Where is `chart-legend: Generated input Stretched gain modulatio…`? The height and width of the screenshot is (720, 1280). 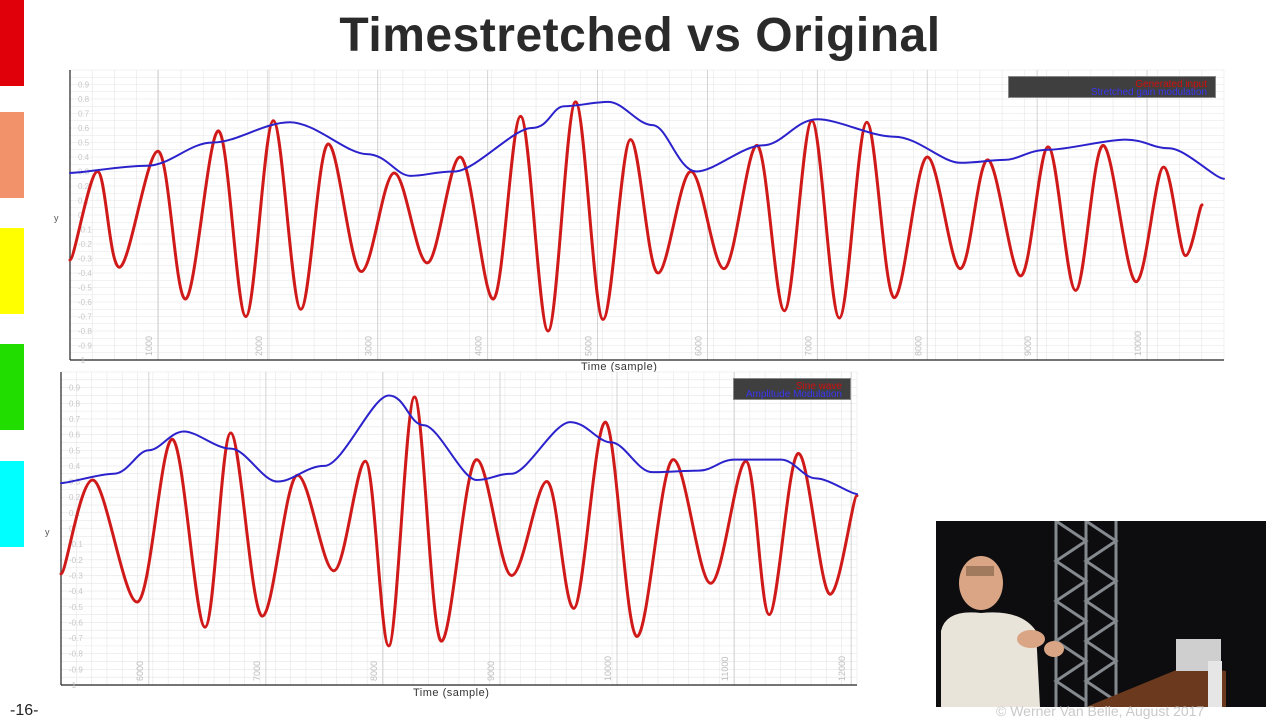
chart-legend: Generated input Stretched gain modulatio… is located at coordinates (1112, 87).